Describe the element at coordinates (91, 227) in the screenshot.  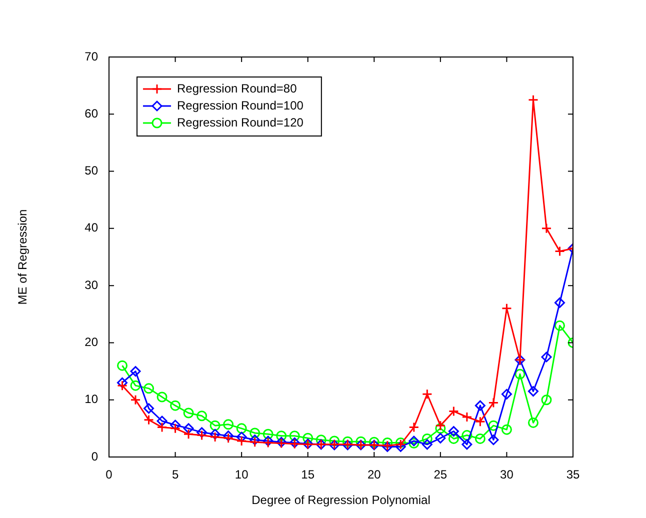
I see `y-tick-label: 40` at that location.